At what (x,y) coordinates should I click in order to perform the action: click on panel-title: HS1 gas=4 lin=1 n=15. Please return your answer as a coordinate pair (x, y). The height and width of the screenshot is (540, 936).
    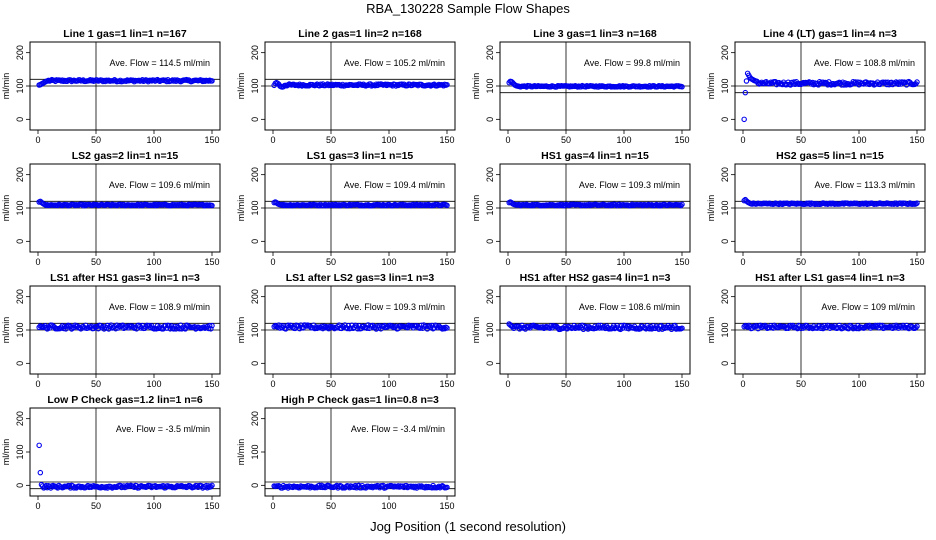
    Looking at the image, I should click on (595, 156).